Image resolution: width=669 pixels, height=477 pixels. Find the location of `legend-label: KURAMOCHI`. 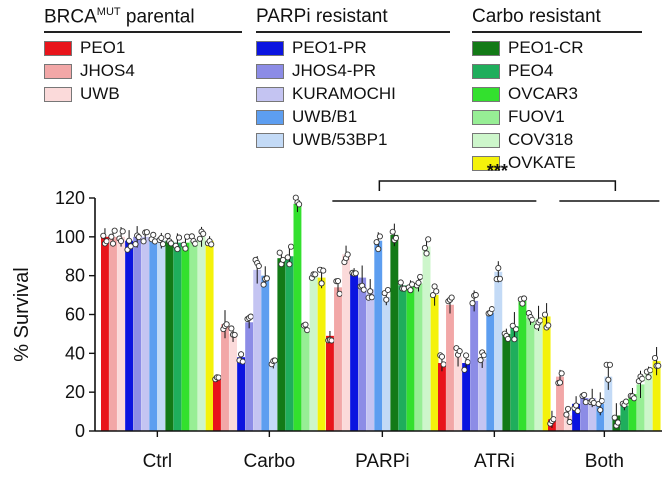

legend-label: KURAMOCHI is located at coordinates (344, 93).